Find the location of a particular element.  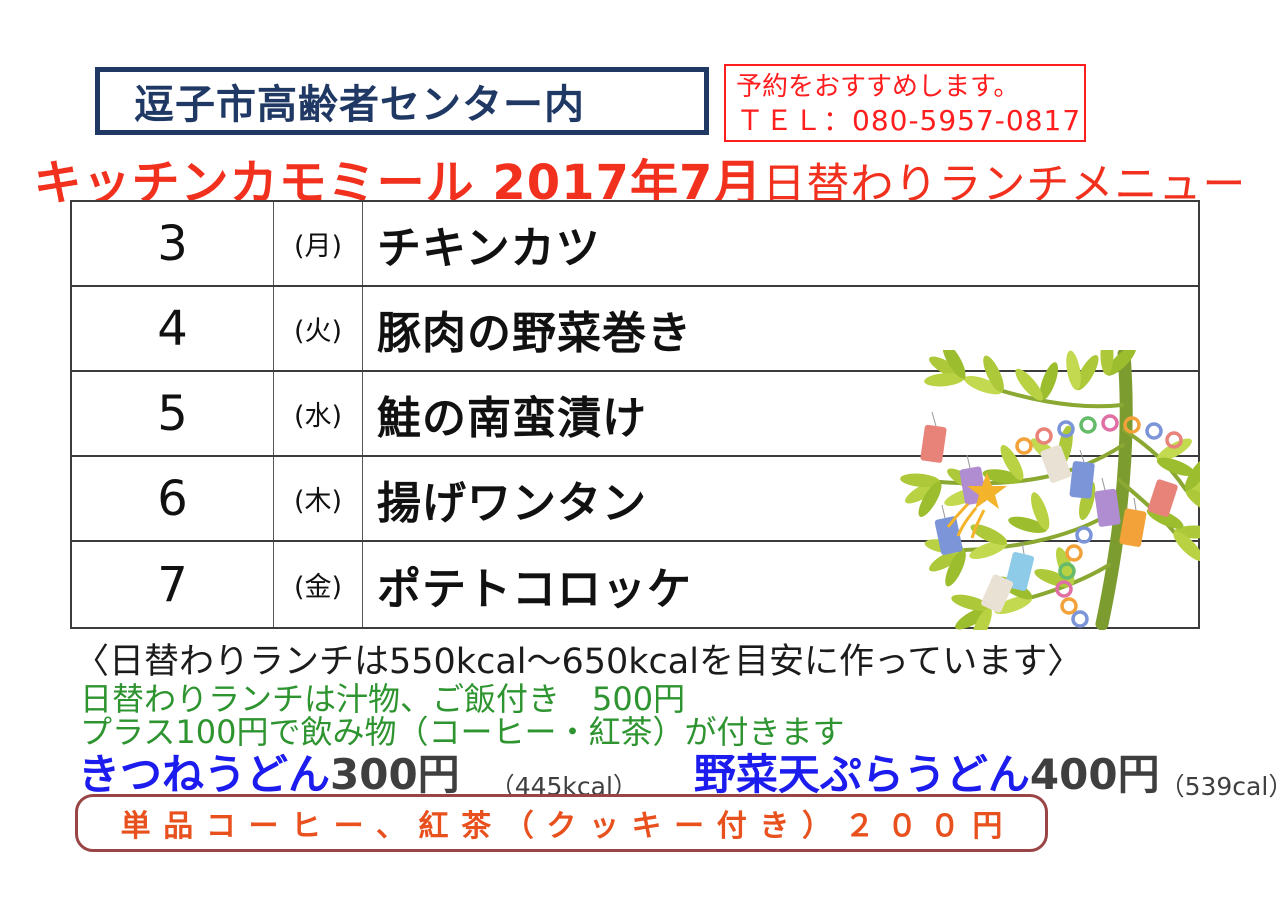

facility-name: 逗子市高齢者センター内 is located at coordinates (359, 105).